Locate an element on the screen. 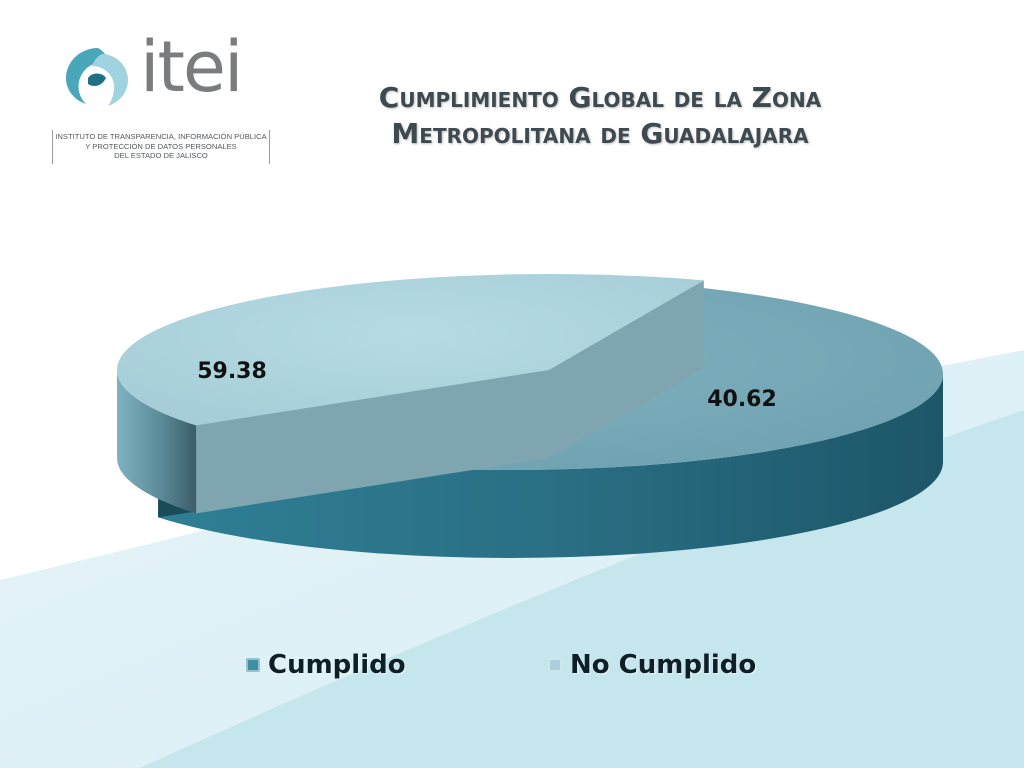 The height and width of the screenshot is (768, 1024). legend-item-no-cumplido: No Cumplido is located at coordinates (652, 665).